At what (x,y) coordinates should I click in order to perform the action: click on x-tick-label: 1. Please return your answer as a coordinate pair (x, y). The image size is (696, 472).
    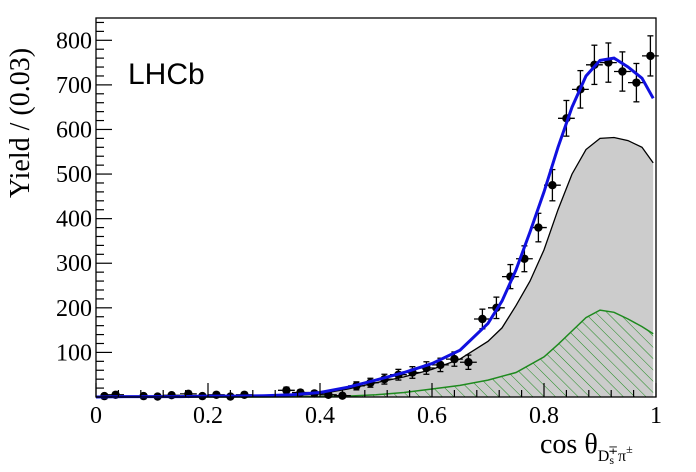
    Looking at the image, I should click on (656, 416).